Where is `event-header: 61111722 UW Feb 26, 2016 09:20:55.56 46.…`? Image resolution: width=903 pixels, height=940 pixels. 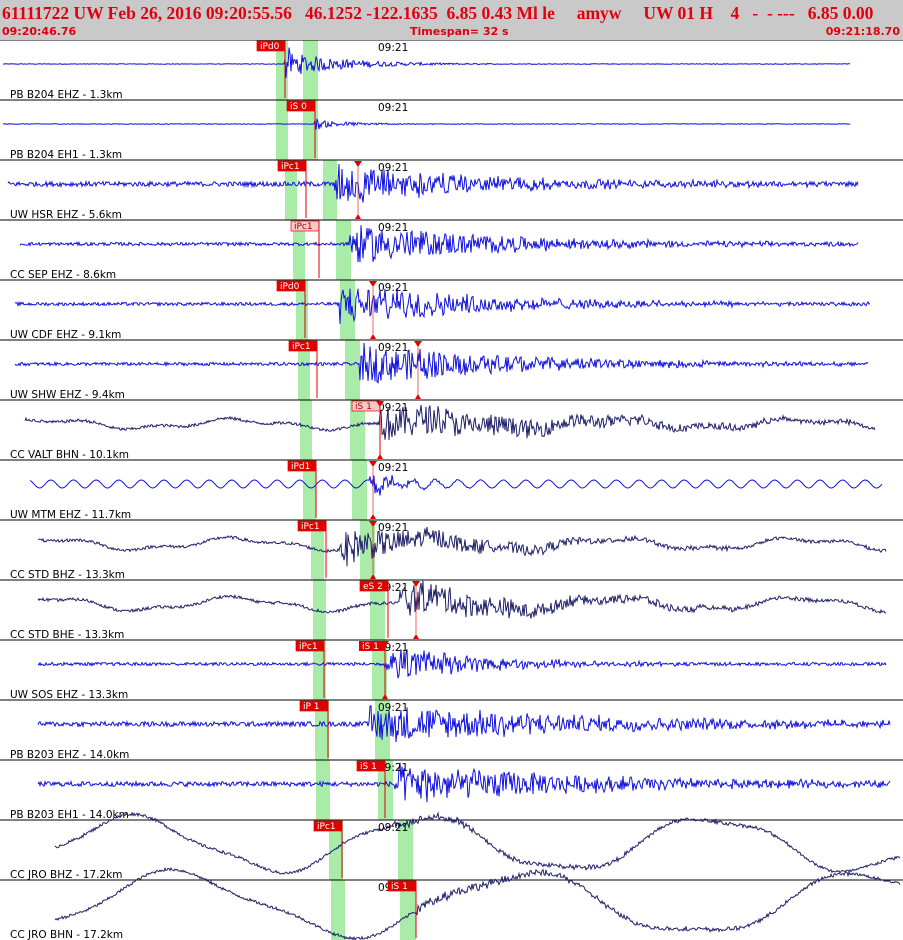
event-header: 61111722 UW Feb 26, 2016 09:20:55.56 46.… is located at coordinates (451, 20).